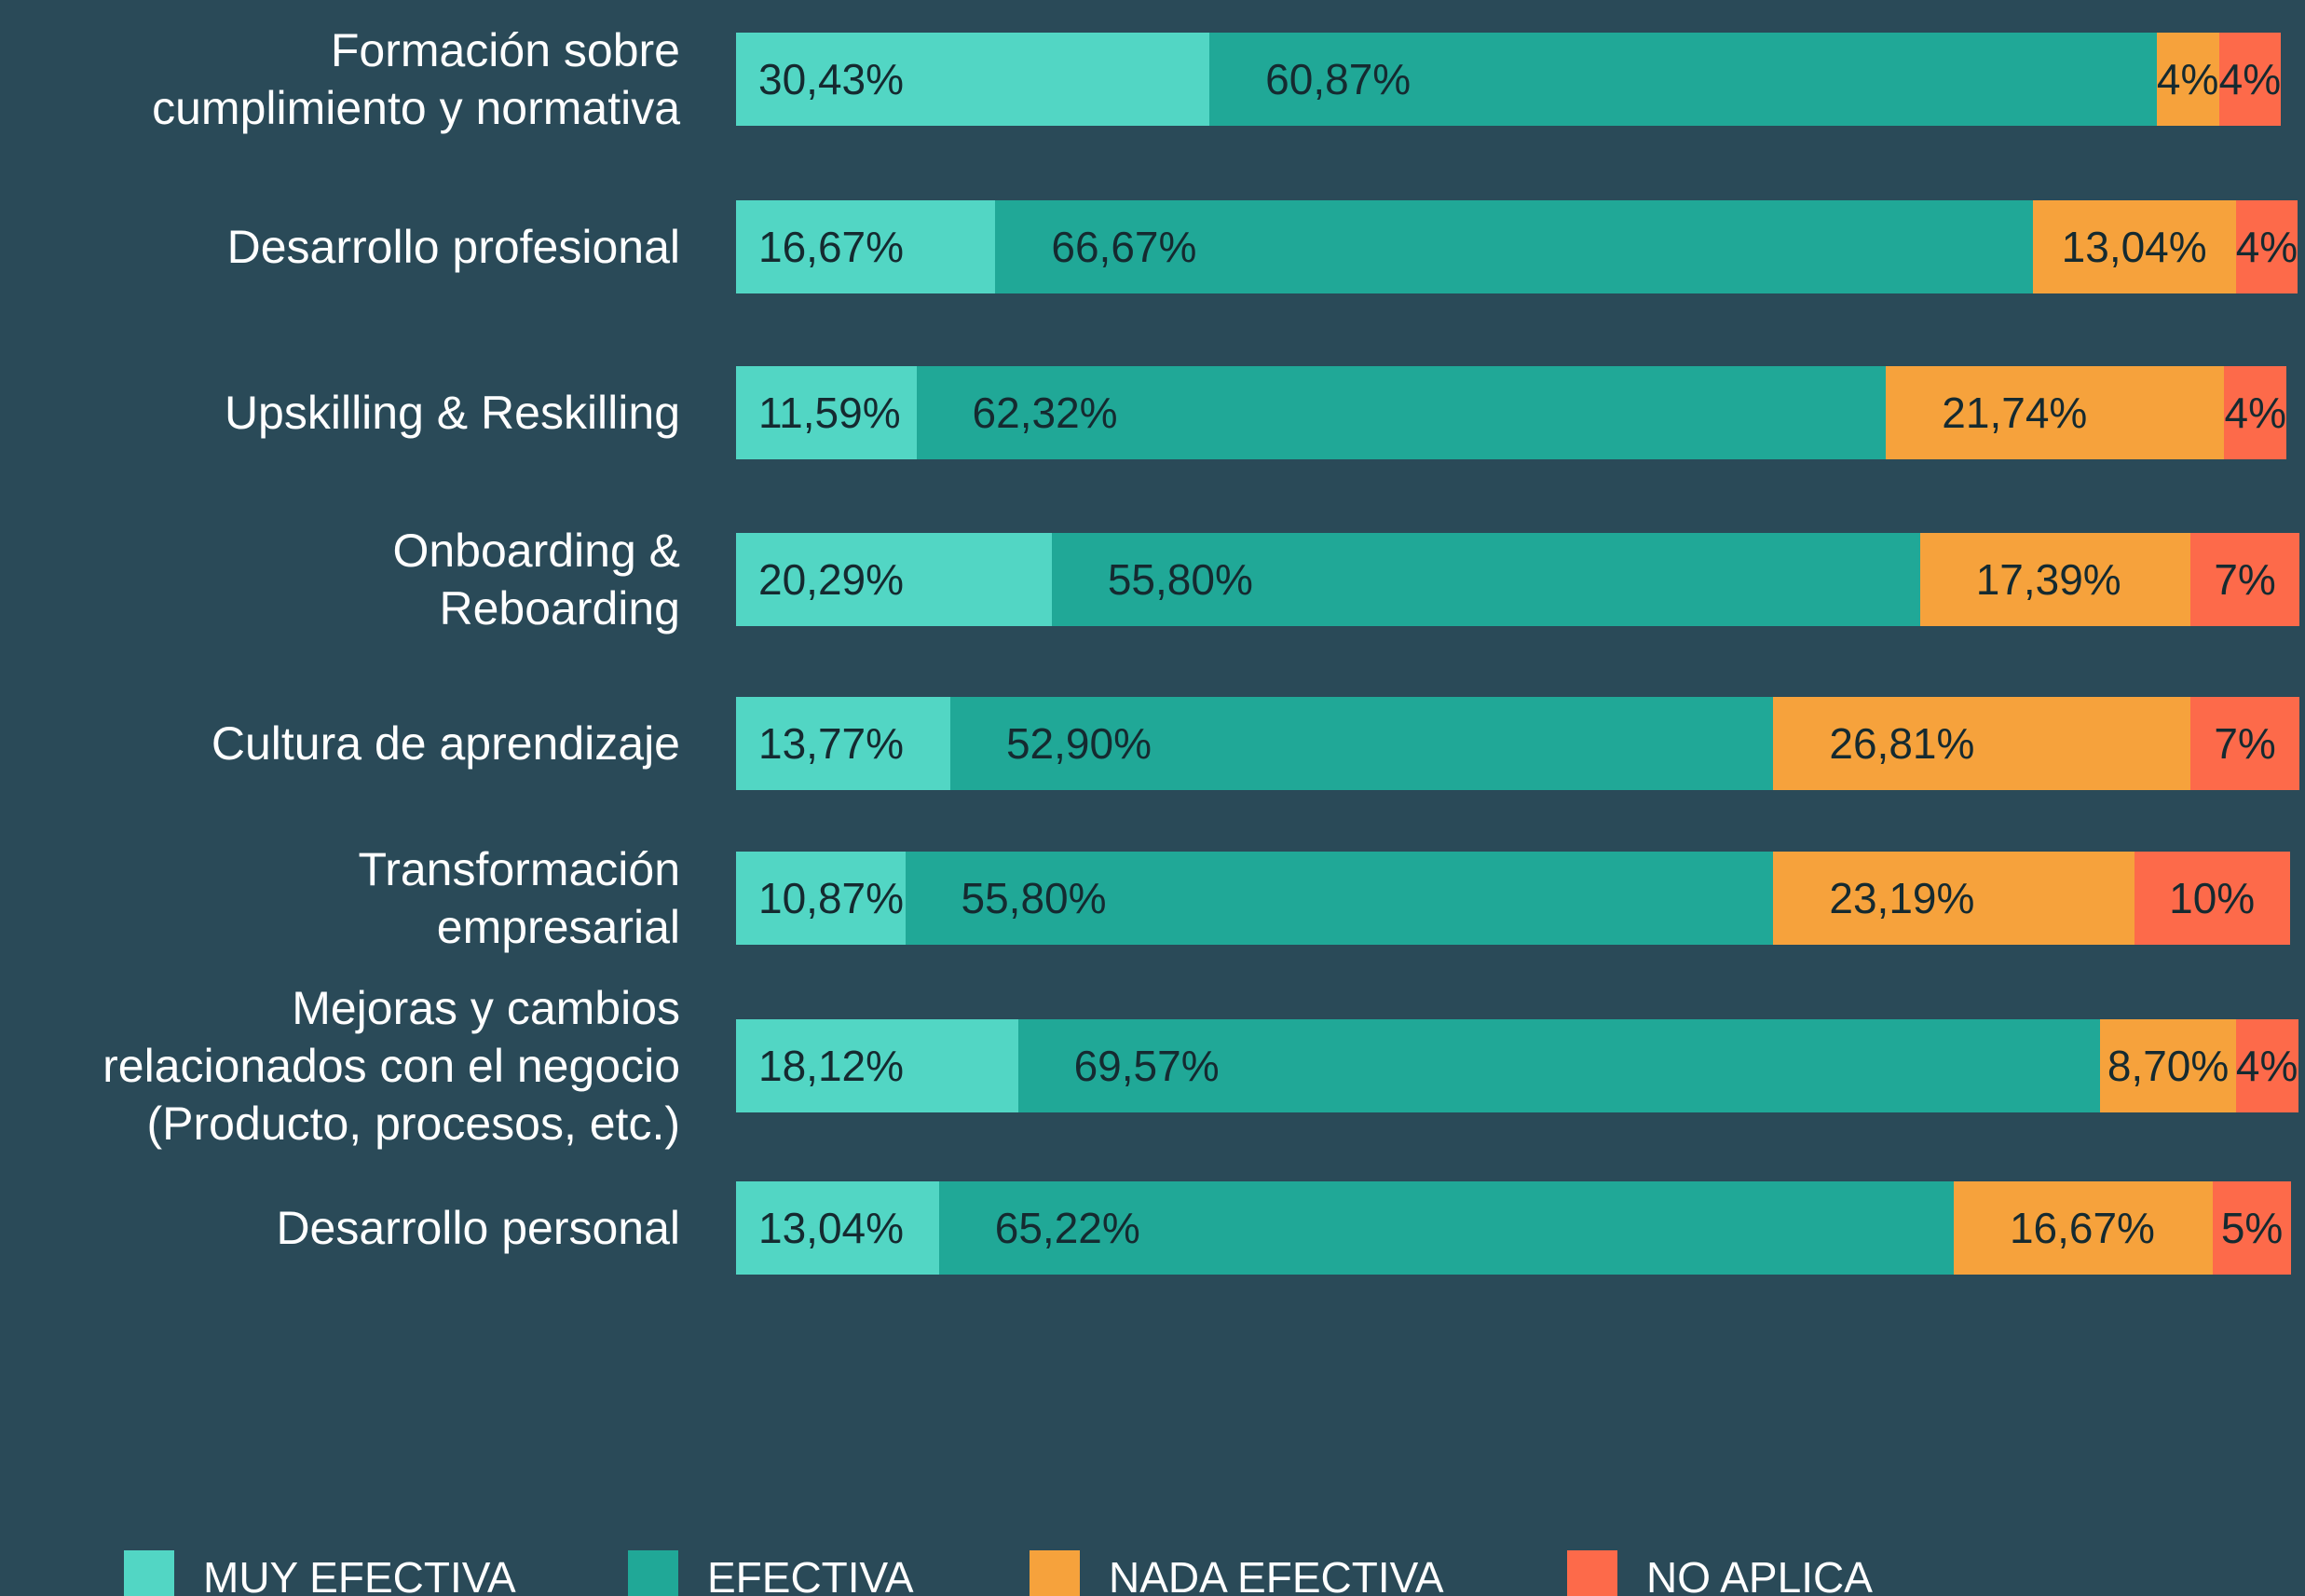  Describe the element at coordinates (452, 413) in the screenshot. I see `category-label: Upskilling & Reskilling` at that location.